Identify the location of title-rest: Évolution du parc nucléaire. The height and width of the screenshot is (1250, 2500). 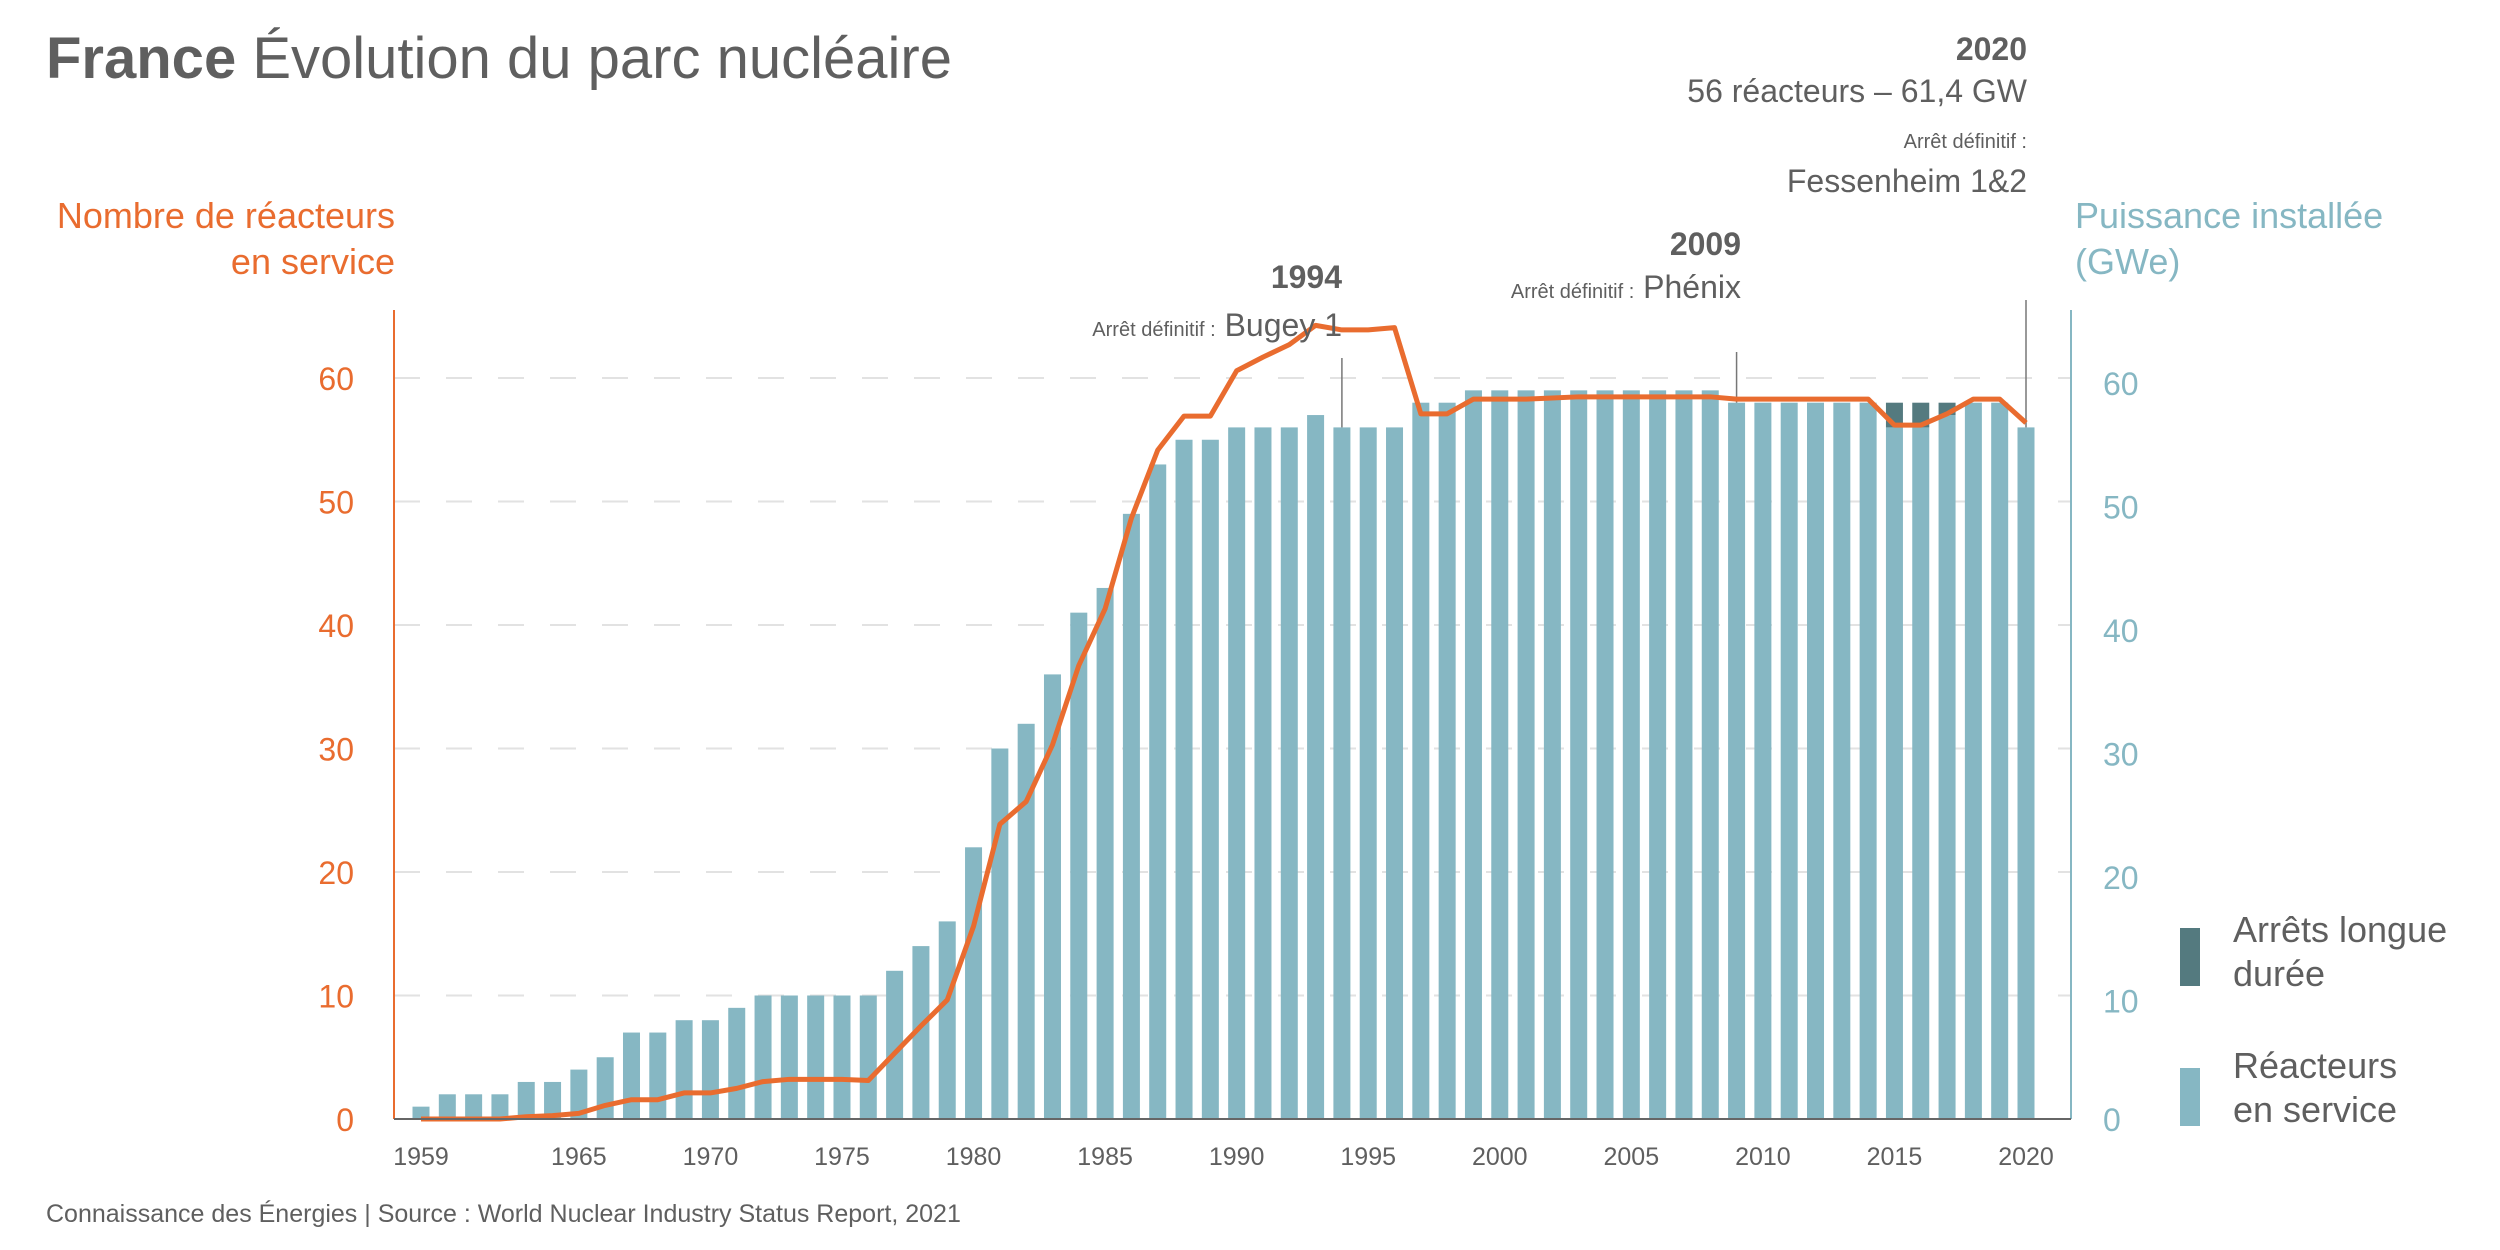
(602, 58).